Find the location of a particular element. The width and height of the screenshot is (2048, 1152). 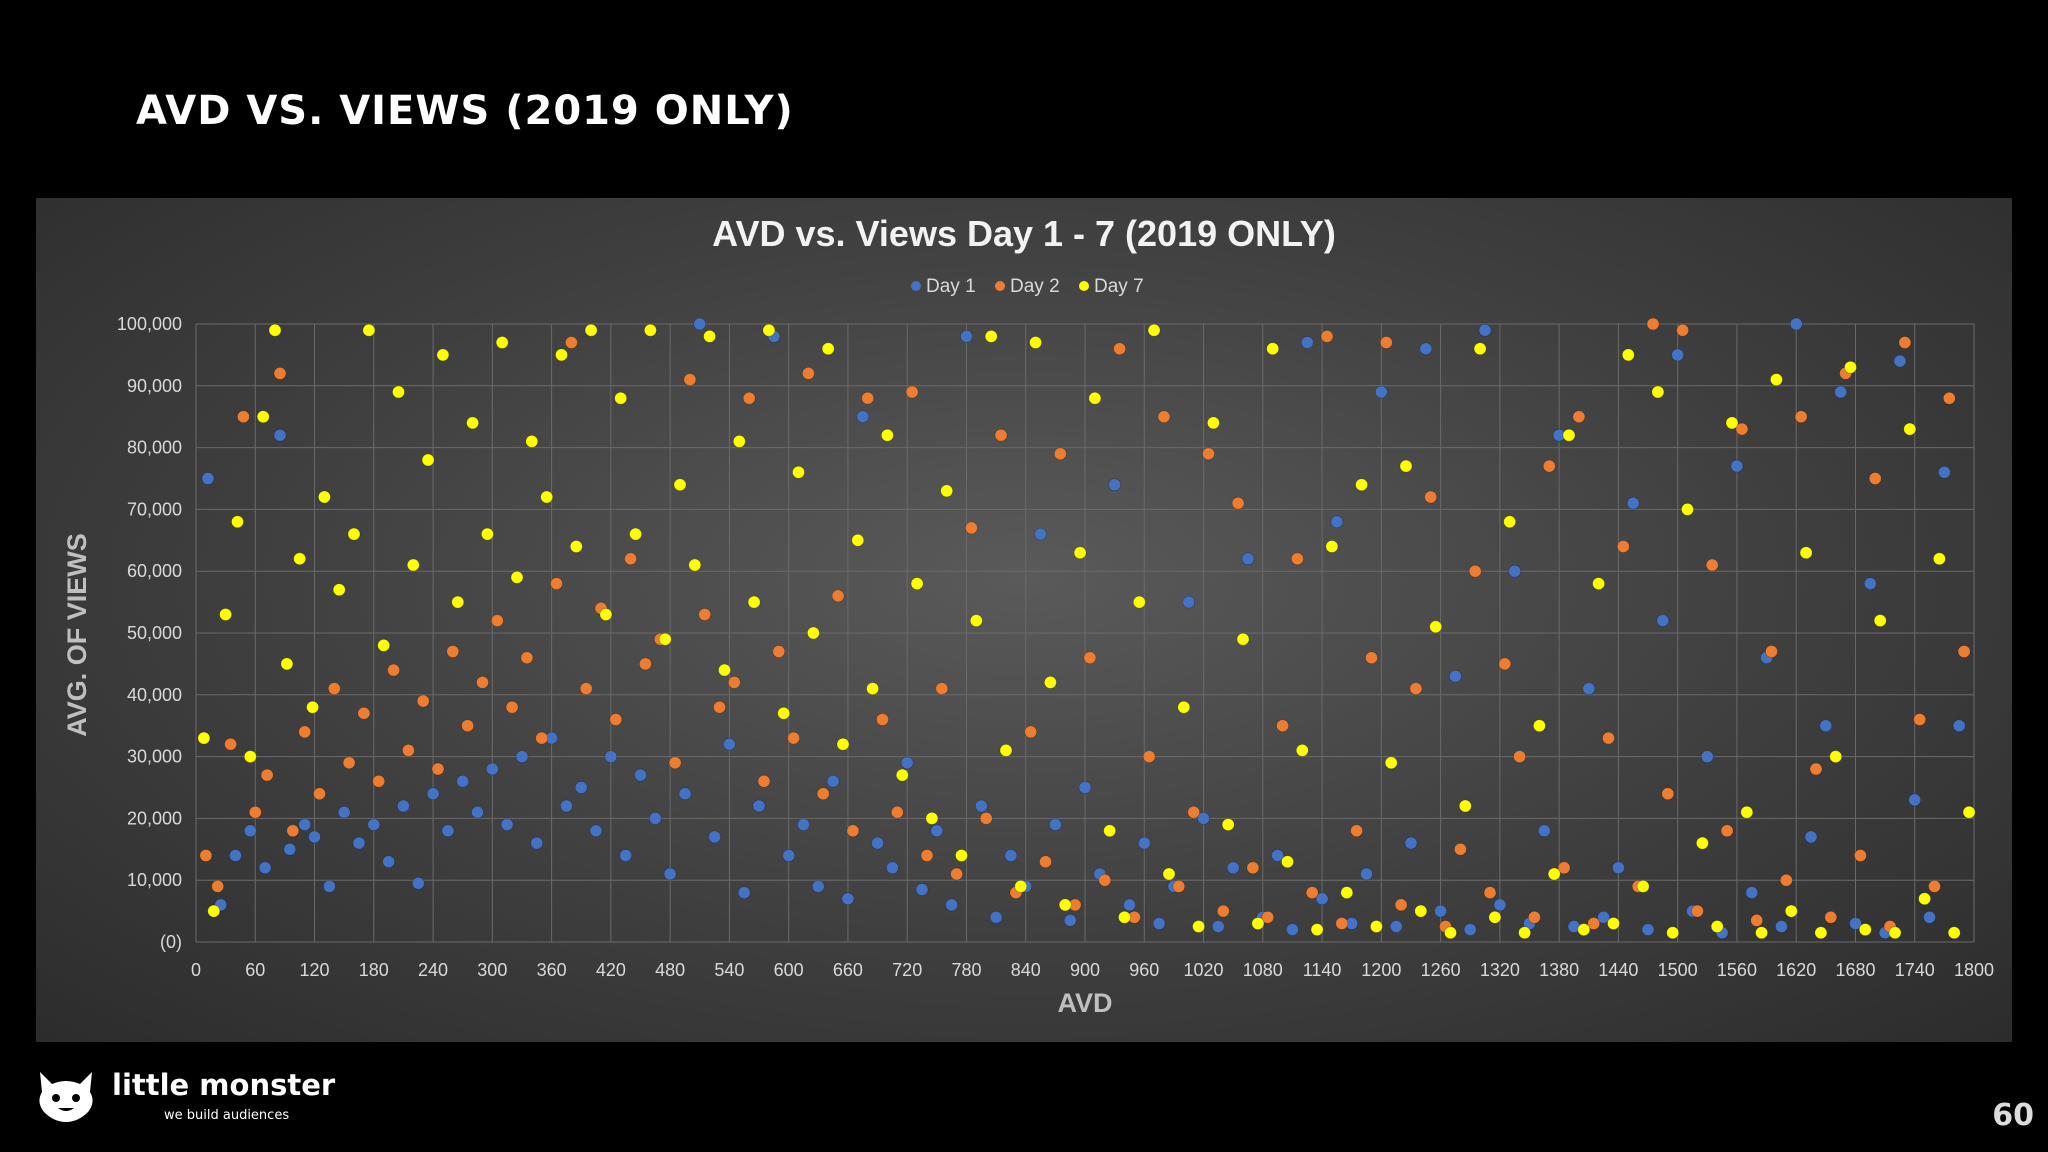

legend-label: Day 7 is located at coordinates (1119, 286).